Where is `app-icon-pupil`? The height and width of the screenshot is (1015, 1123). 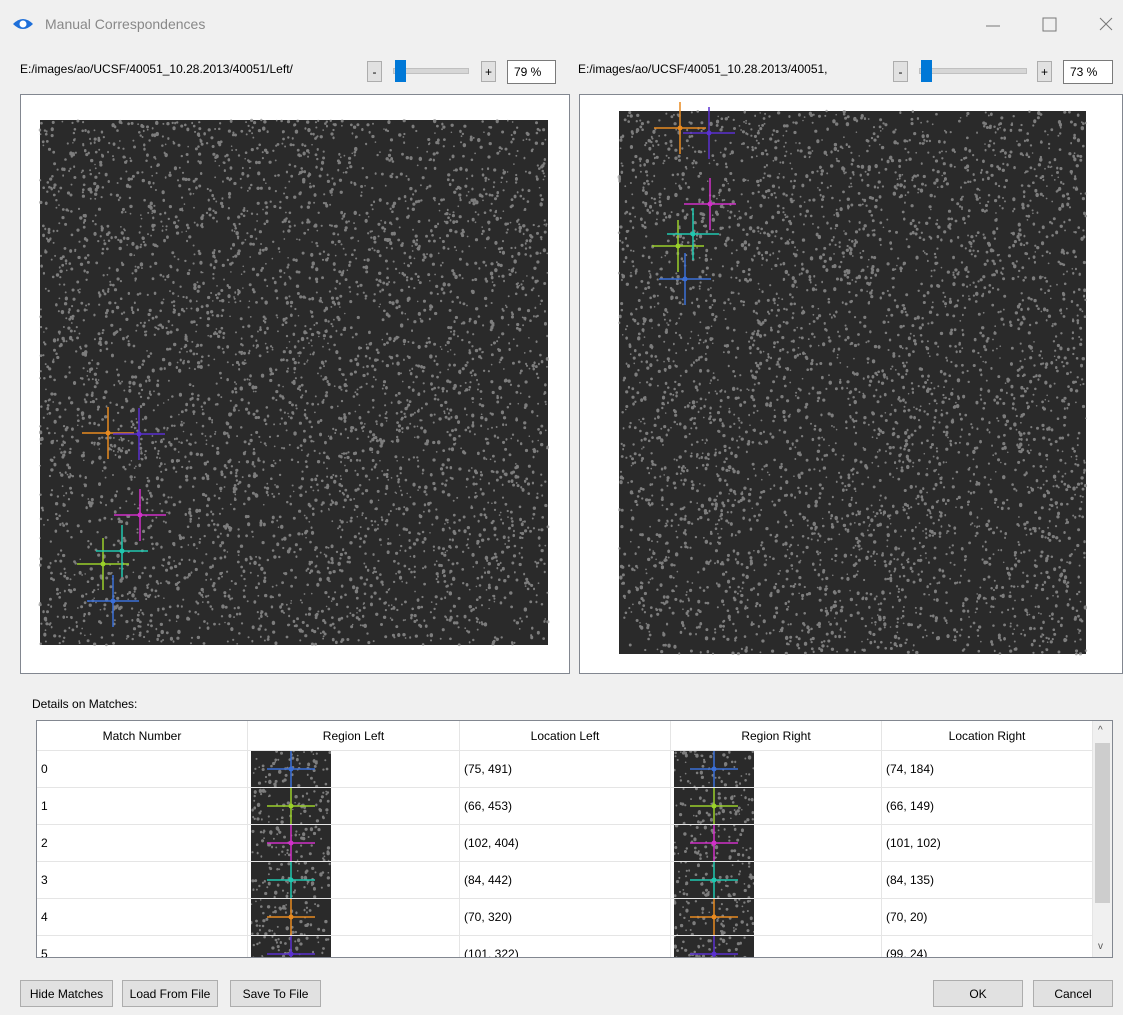
app-icon-pupil is located at coordinates (23, 24).